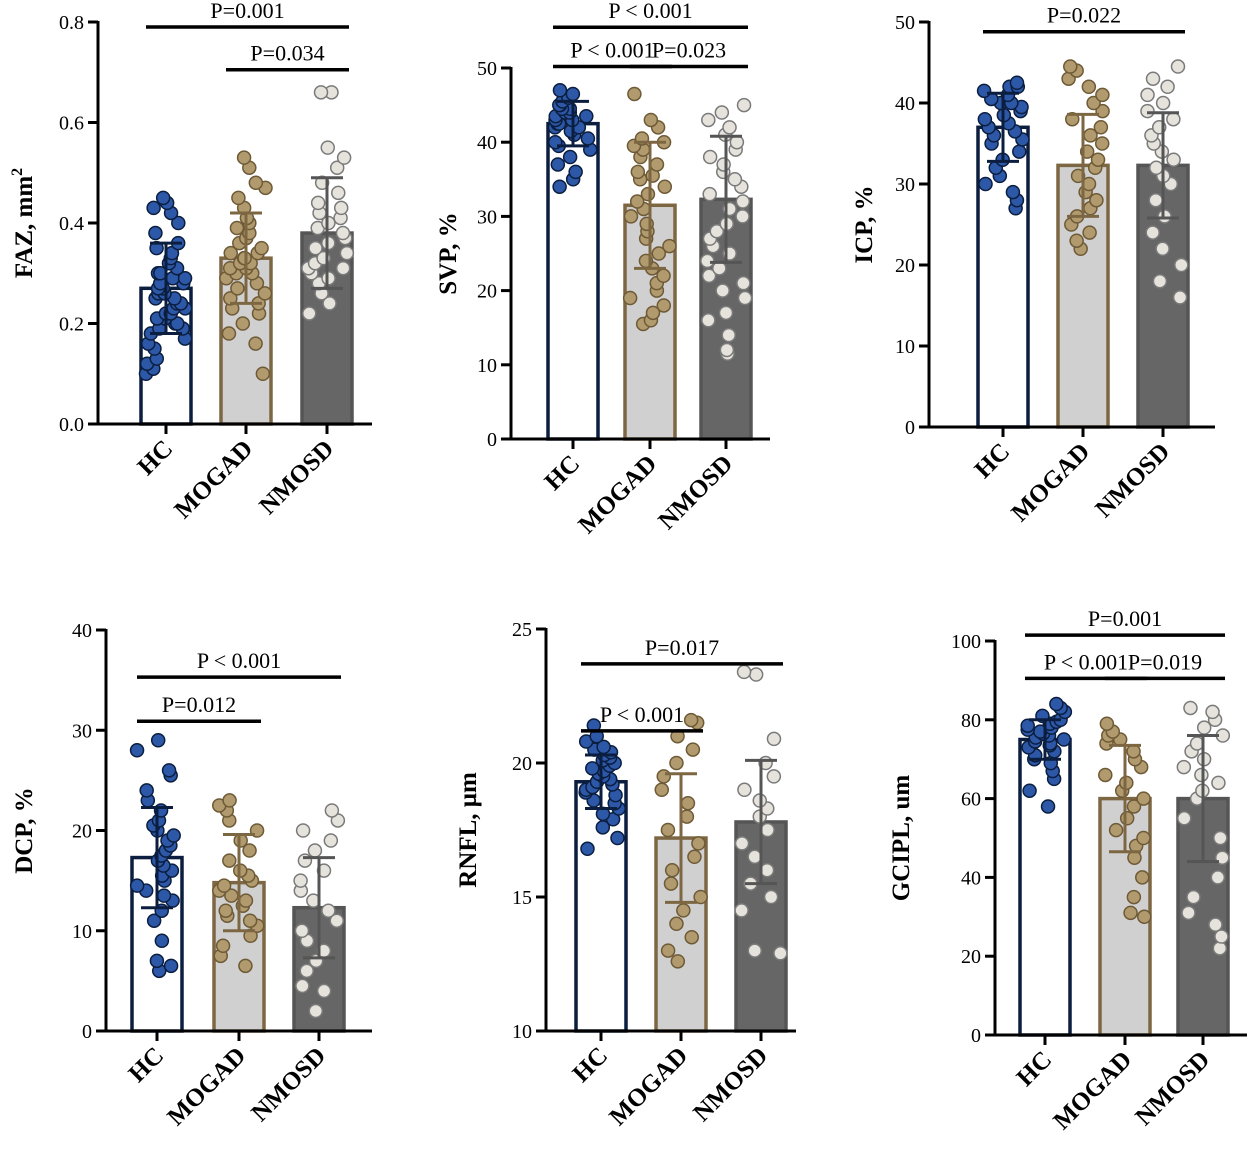 The image size is (1257, 1152). Describe the element at coordinates (905, 104) in the screenshot. I see `y-tick-label: 40` at that location.